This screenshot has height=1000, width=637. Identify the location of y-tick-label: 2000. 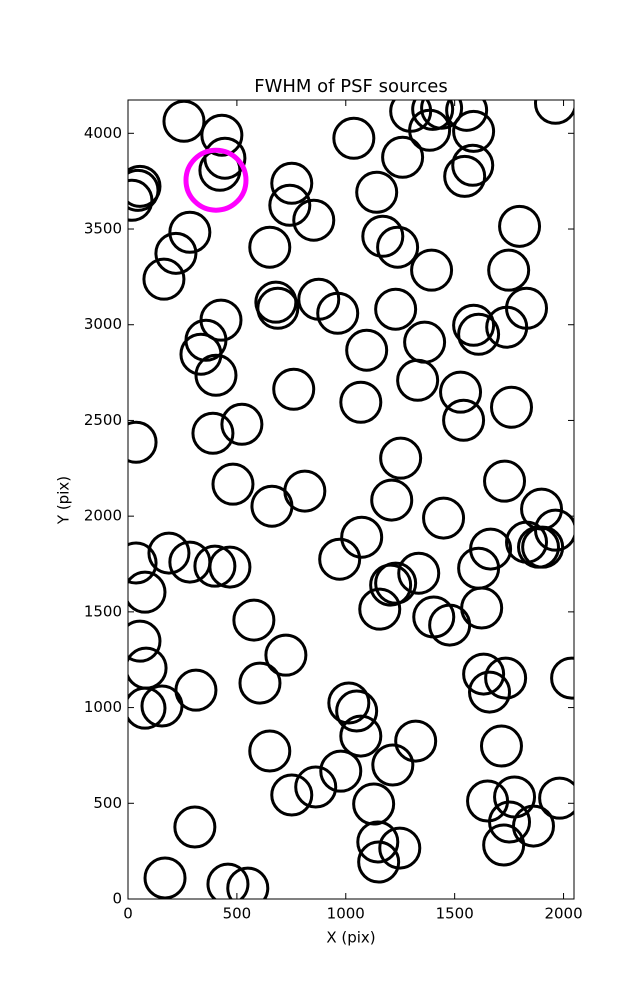
(103, 516).